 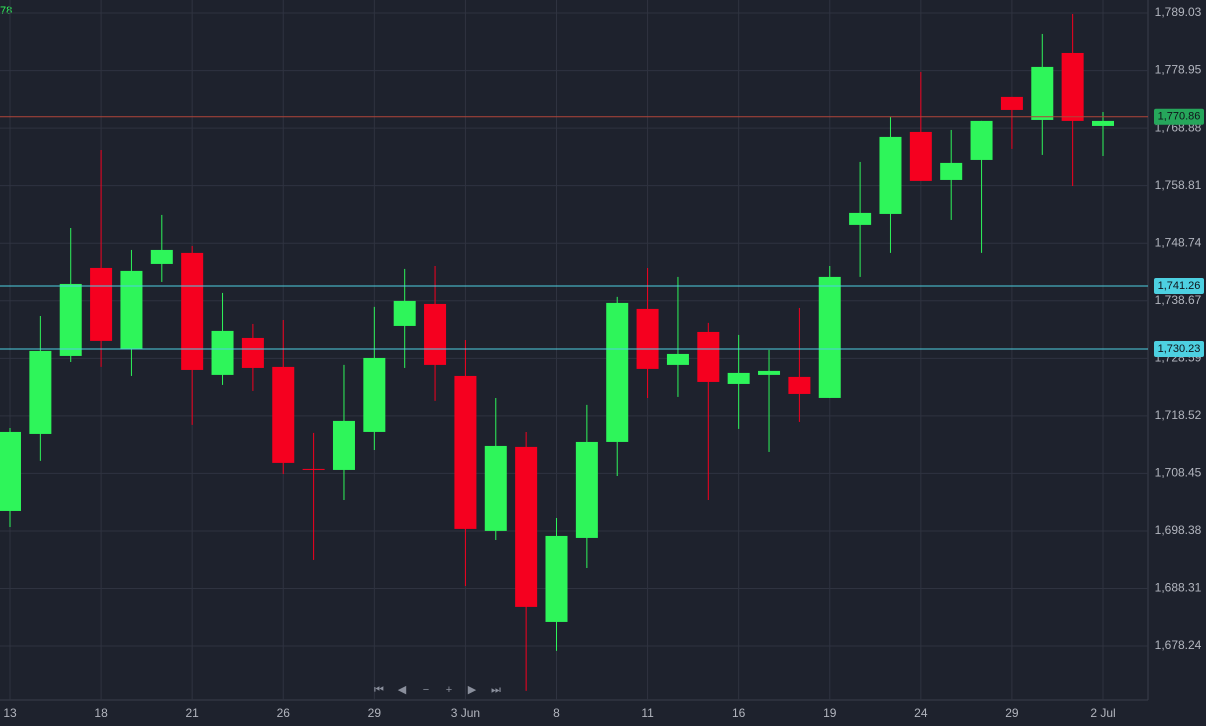 I want to click on x-tick-label: 13, so click(x=10, y=713).